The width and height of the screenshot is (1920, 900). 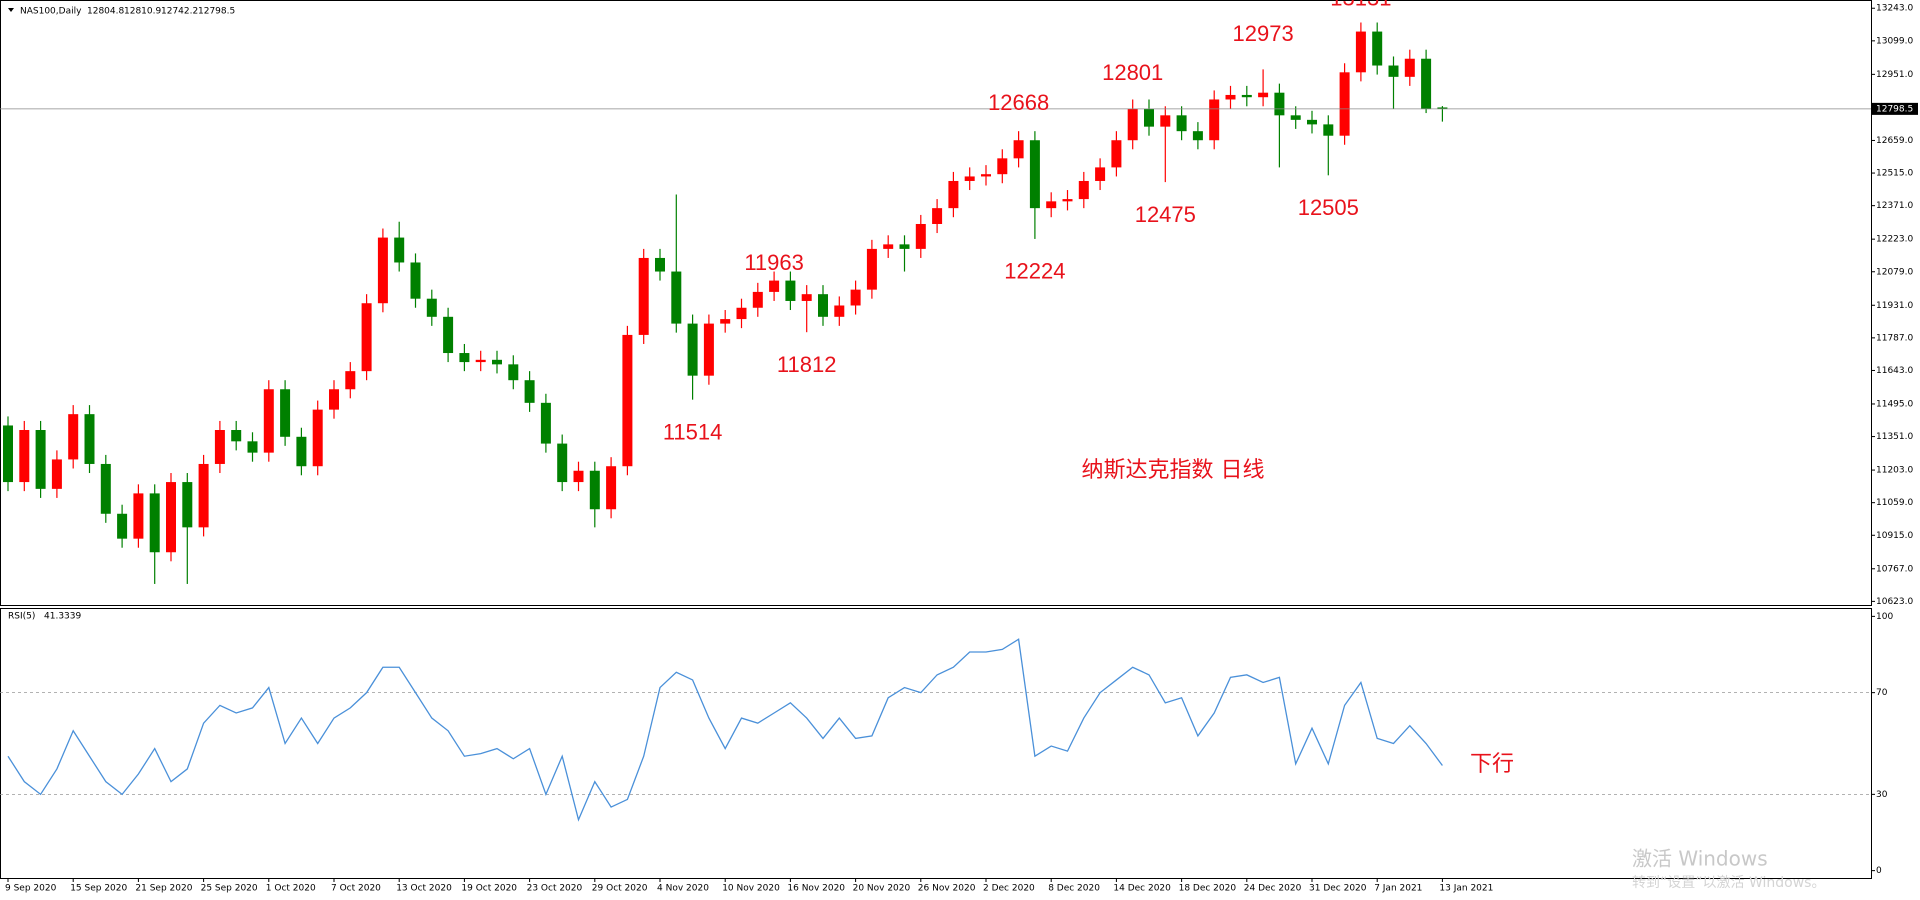 What do you see at coordinates (1894, 338) in the screenshot?
I see `y-tick-label: 11787.0` at bounding box center [1894, 338].